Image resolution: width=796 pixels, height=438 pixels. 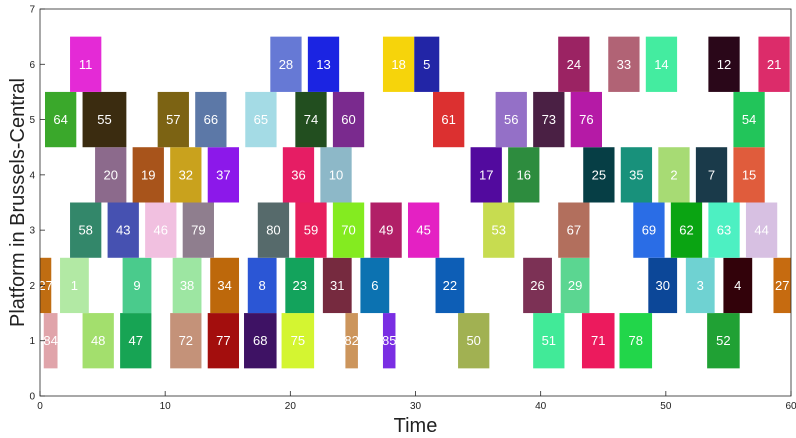 I want to click on x-tick-label: 10, so click(x=166, y=406).